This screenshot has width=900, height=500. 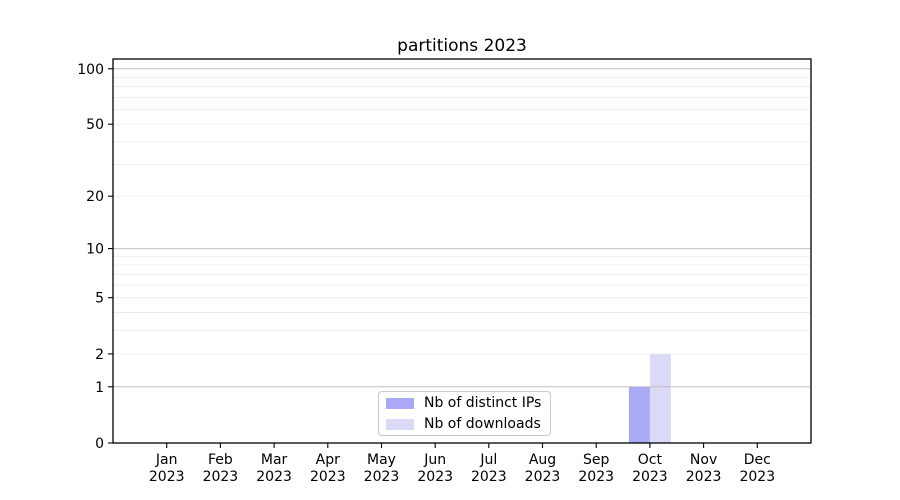 I want to click on y-tick-label: 10, so click(x=95, y=250).